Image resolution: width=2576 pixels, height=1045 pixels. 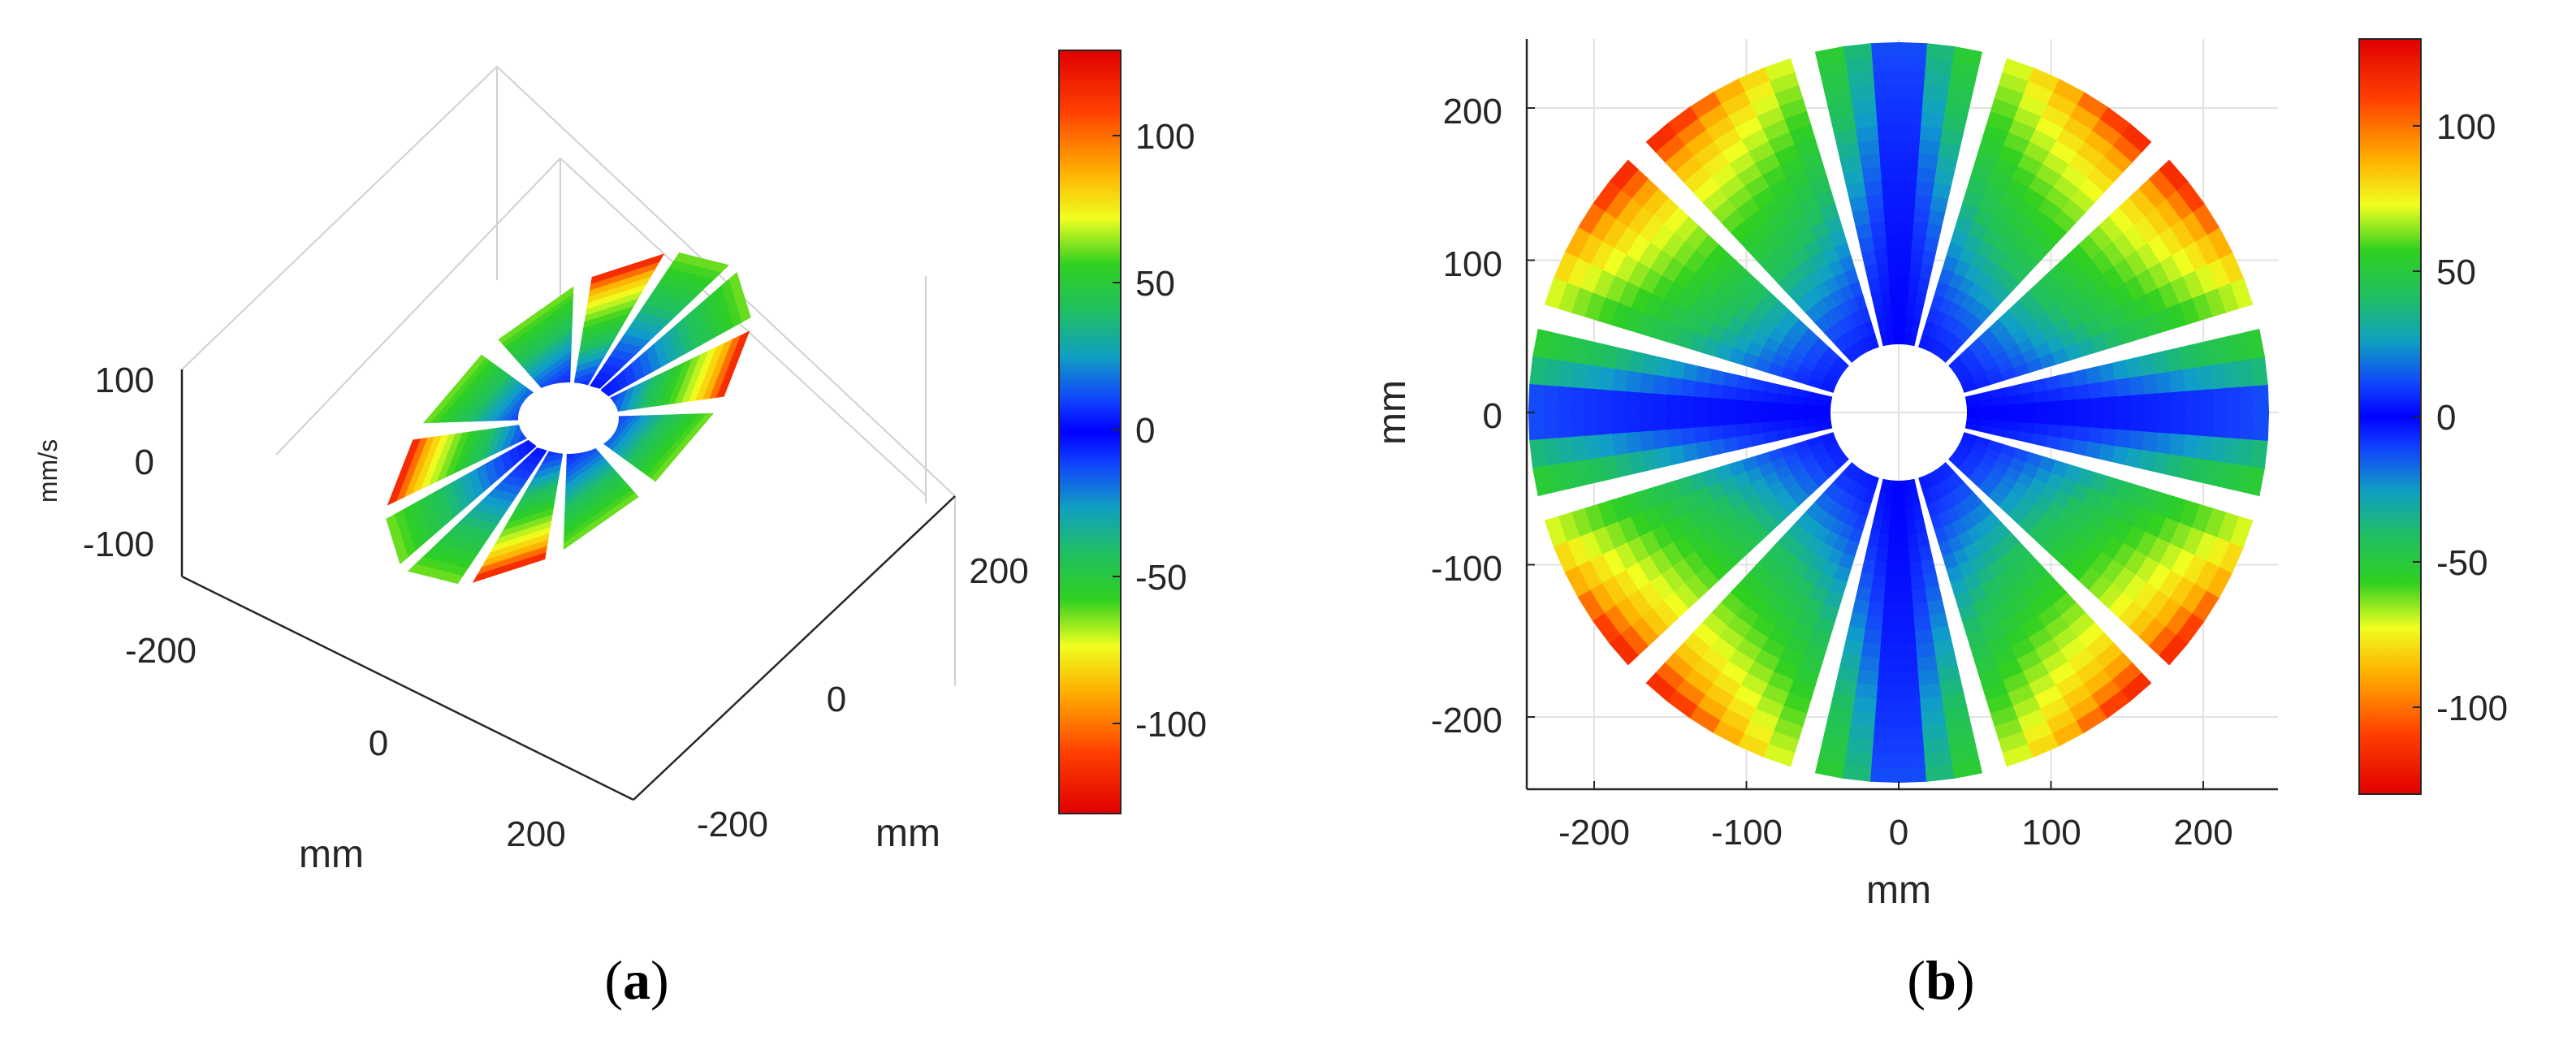 What do you see at coordinates (1941, 980) in the screenshot?
I see `panel-label-b: (b)` at bounding box center [1941, 980].